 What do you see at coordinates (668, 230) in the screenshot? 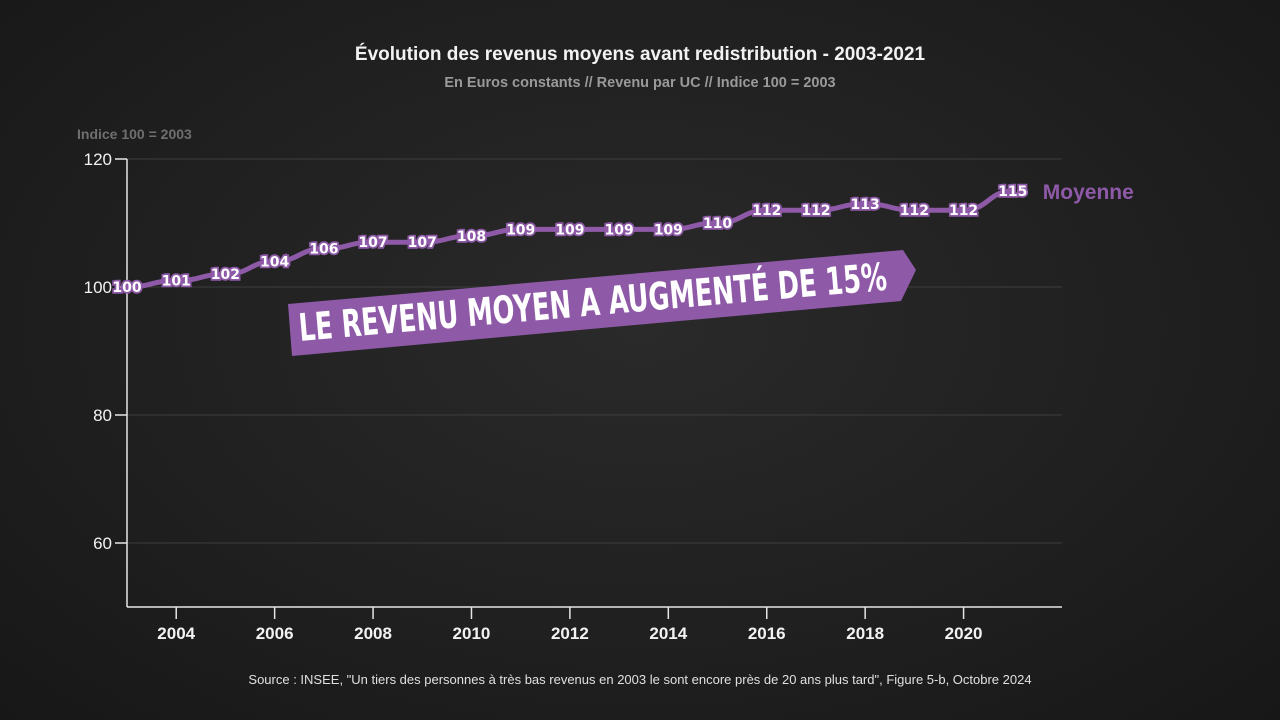
I see `point-label-2014: 109` at bounding box center [668, 230].